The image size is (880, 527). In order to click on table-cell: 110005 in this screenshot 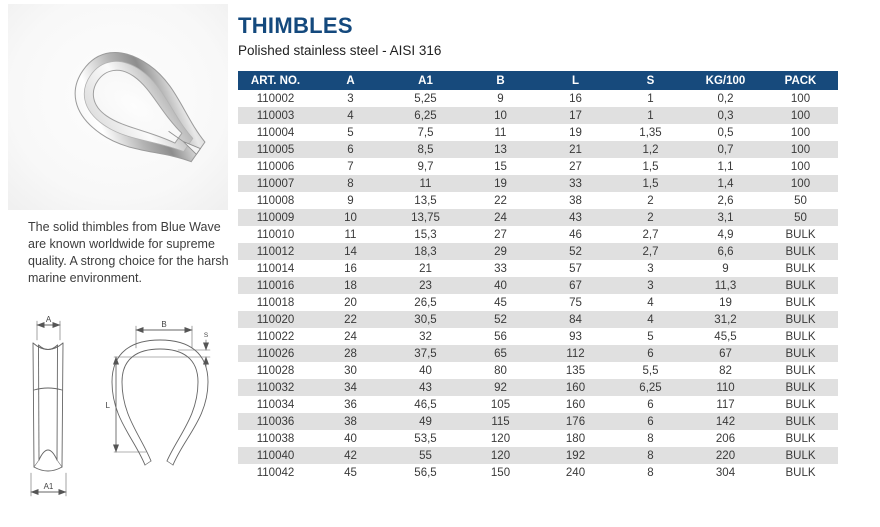, I will do `click(275, 149)`.